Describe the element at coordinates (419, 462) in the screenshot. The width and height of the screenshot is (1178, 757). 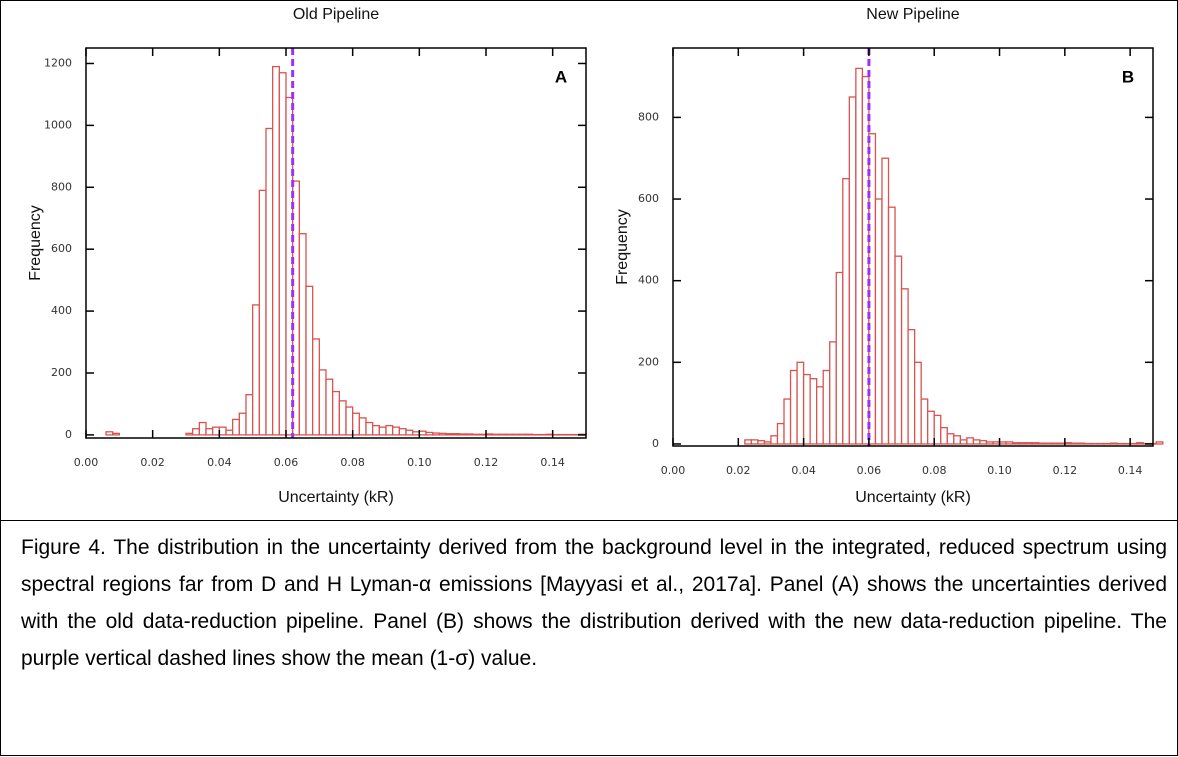
I see `x-tick-label: 0.10` at that location.